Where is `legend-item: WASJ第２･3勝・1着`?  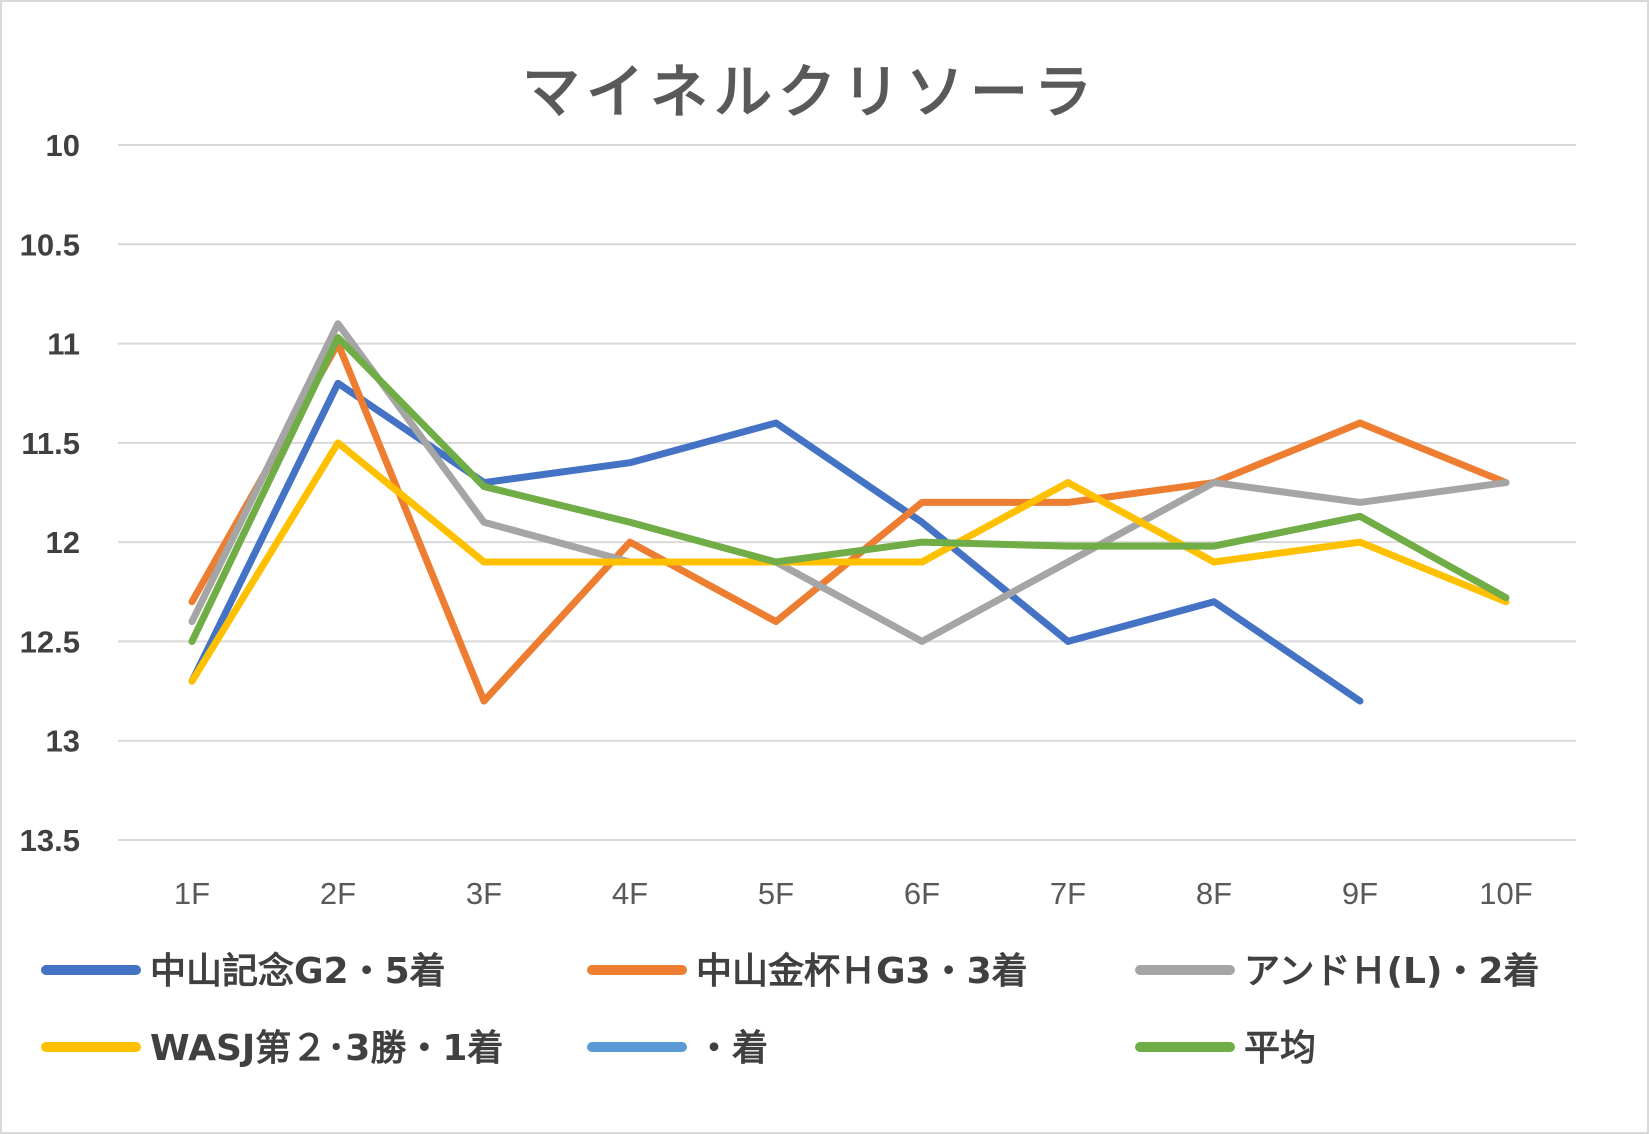
legend-item: WASJ第２･3勝・1着 is located at coordinates (272, 1048).